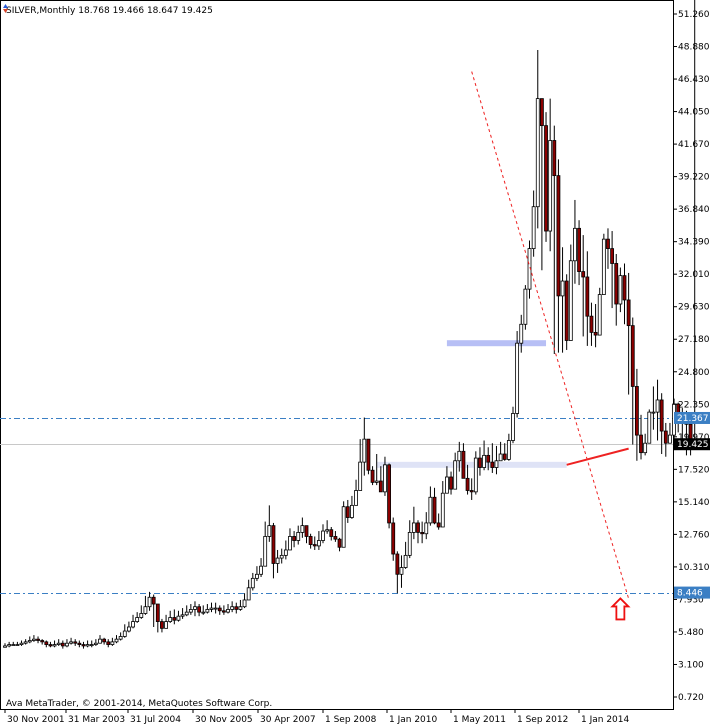 This screenshot has width=713, height=727. Describe the element at coordinates (694, 210) in the screenshot. I see `y-tick-label: 36.840` at that location.